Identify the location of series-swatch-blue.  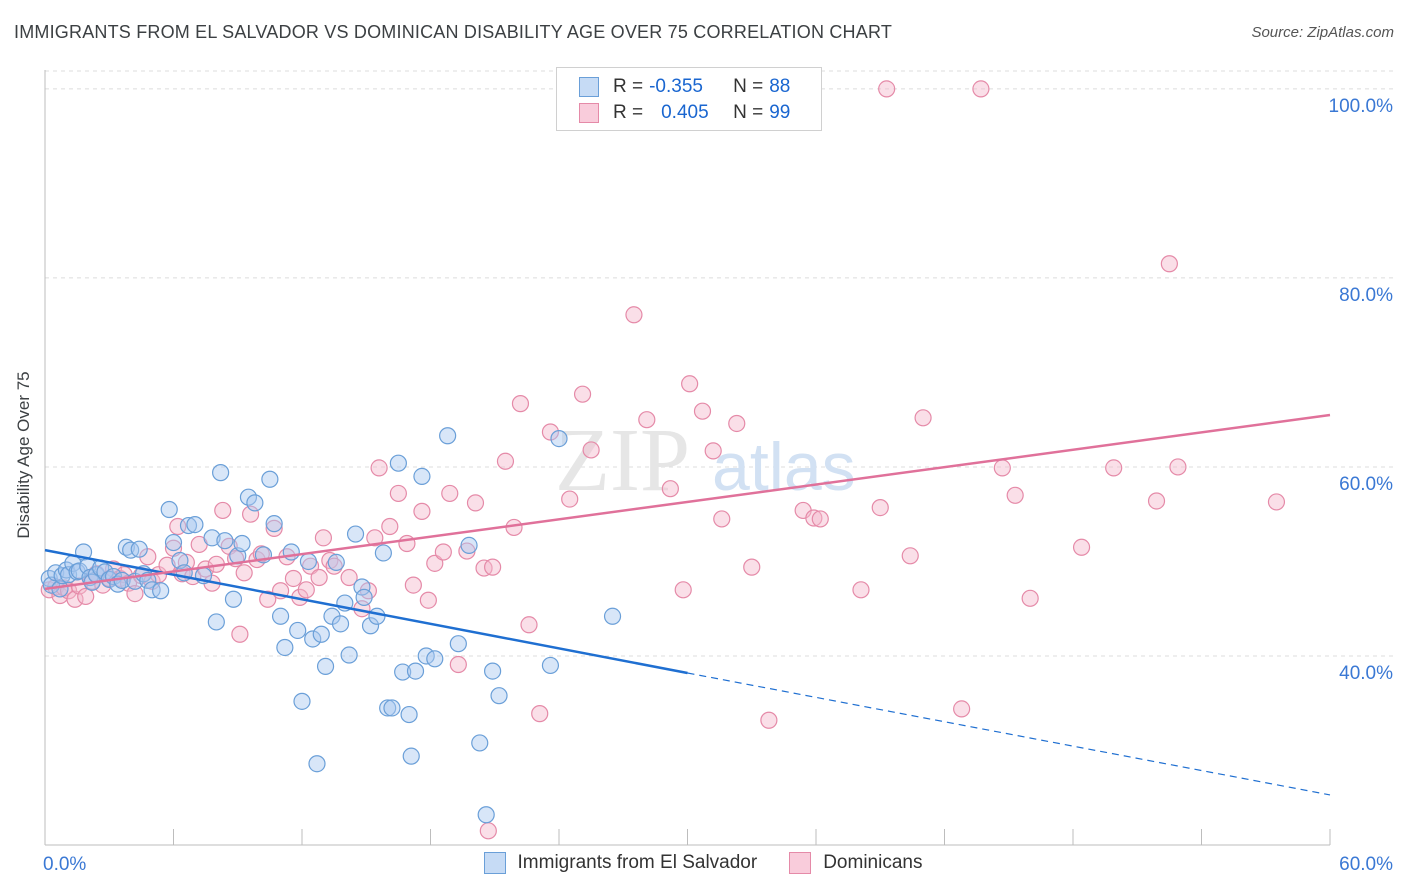
(494, 863).